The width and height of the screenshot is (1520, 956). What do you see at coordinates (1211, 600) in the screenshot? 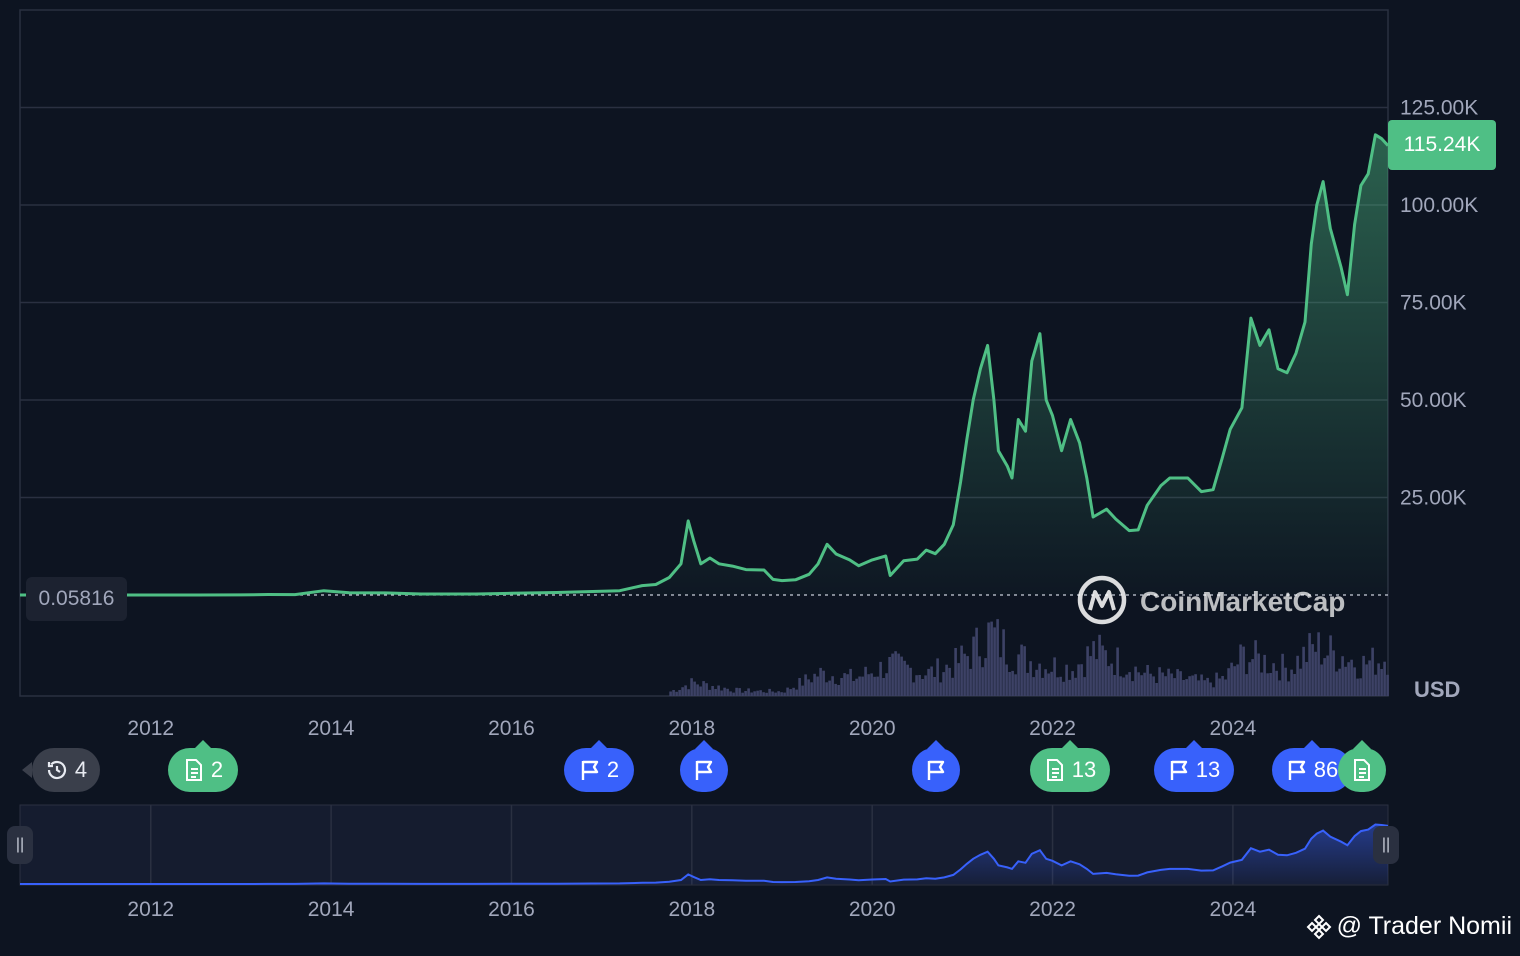
I see `coinmarketcap-logo: CoinMarketCap` at bounding box center [1211, 600].